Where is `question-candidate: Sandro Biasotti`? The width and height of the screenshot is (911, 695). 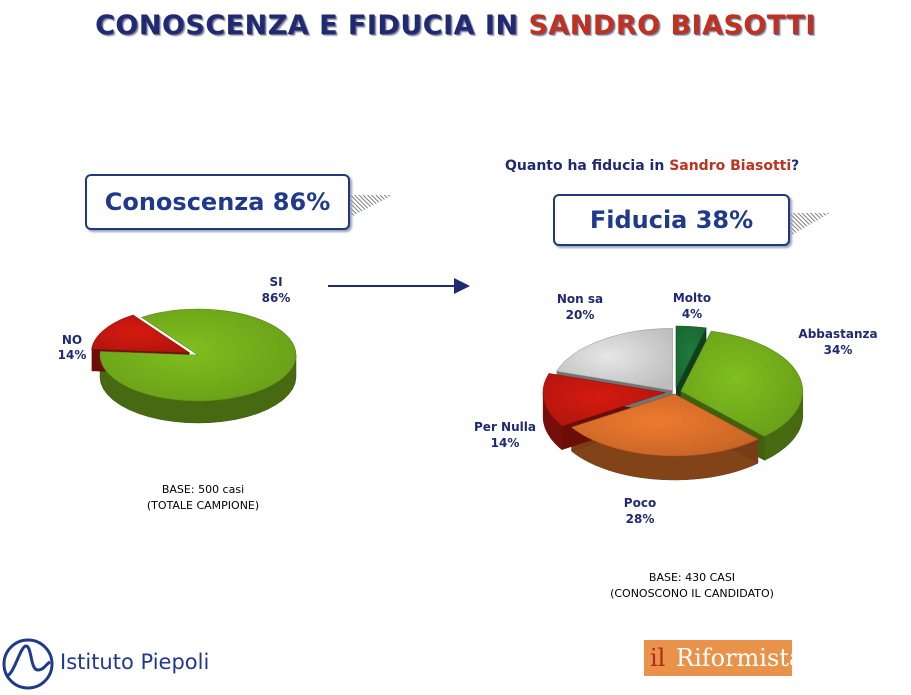 question-candidate: Sandro Biasotti is located at coordinates (730, 166).